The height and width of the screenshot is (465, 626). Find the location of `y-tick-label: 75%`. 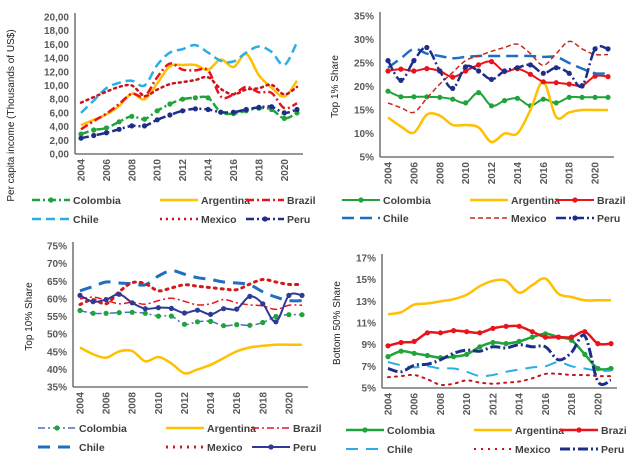

y-tick-label: 75% is located at coordinates (57, 247).